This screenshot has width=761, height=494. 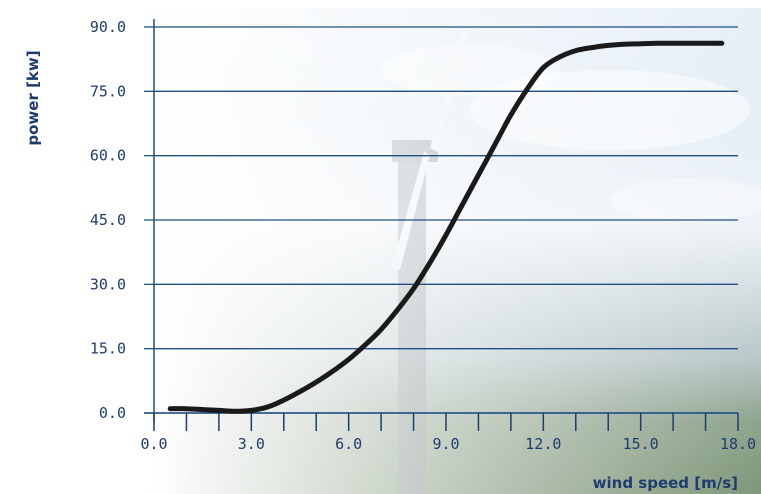 I want to click on y-tick-label: 60.0, so click(x=108, y=156).